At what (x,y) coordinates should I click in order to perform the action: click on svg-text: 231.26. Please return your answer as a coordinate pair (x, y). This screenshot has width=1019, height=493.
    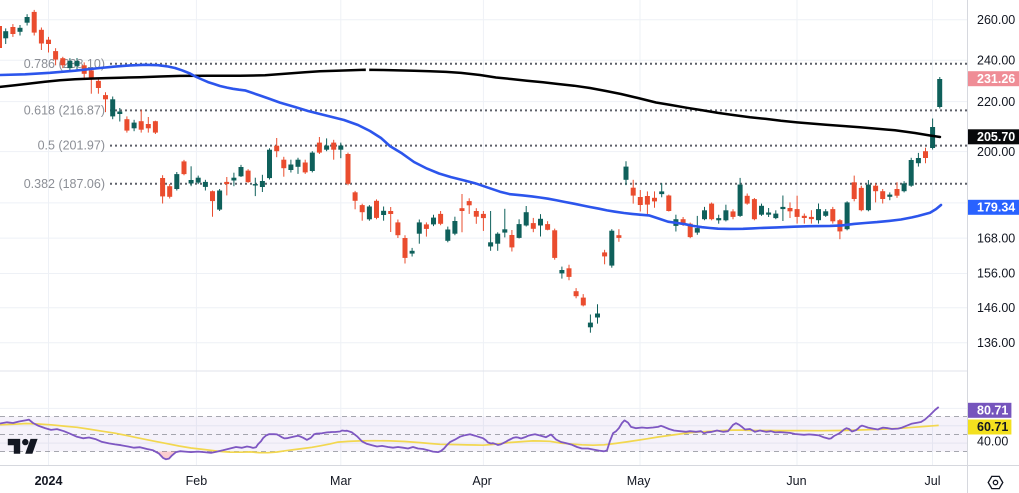
    Looking at the image, I should click on (996, 79).